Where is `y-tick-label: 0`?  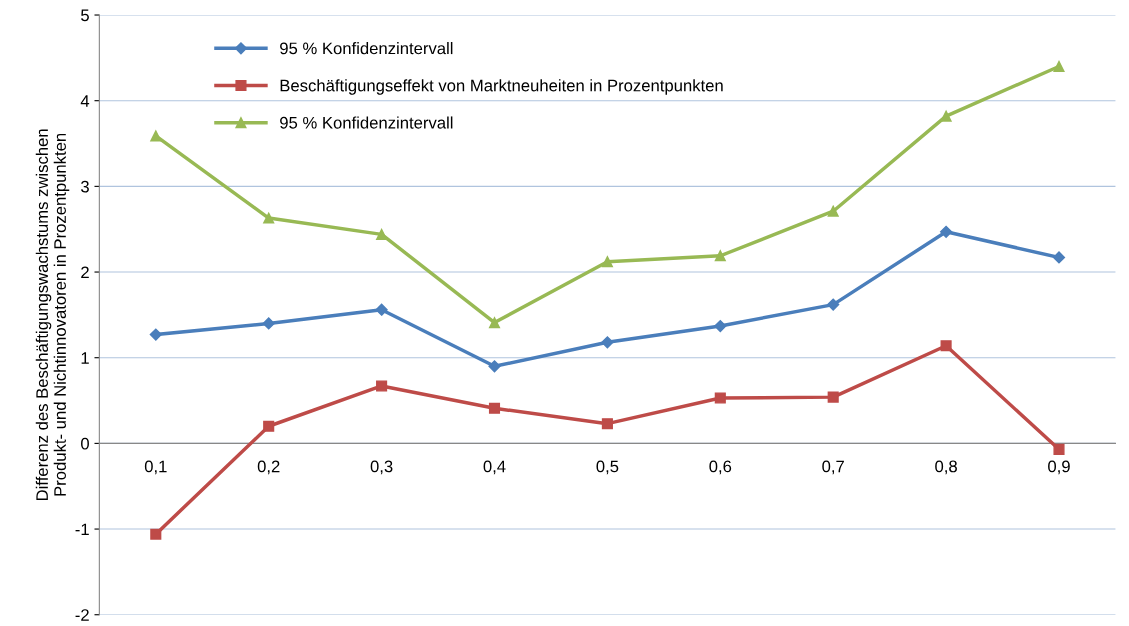
y-tick-label: 0 is located at coordinates (85, 443).